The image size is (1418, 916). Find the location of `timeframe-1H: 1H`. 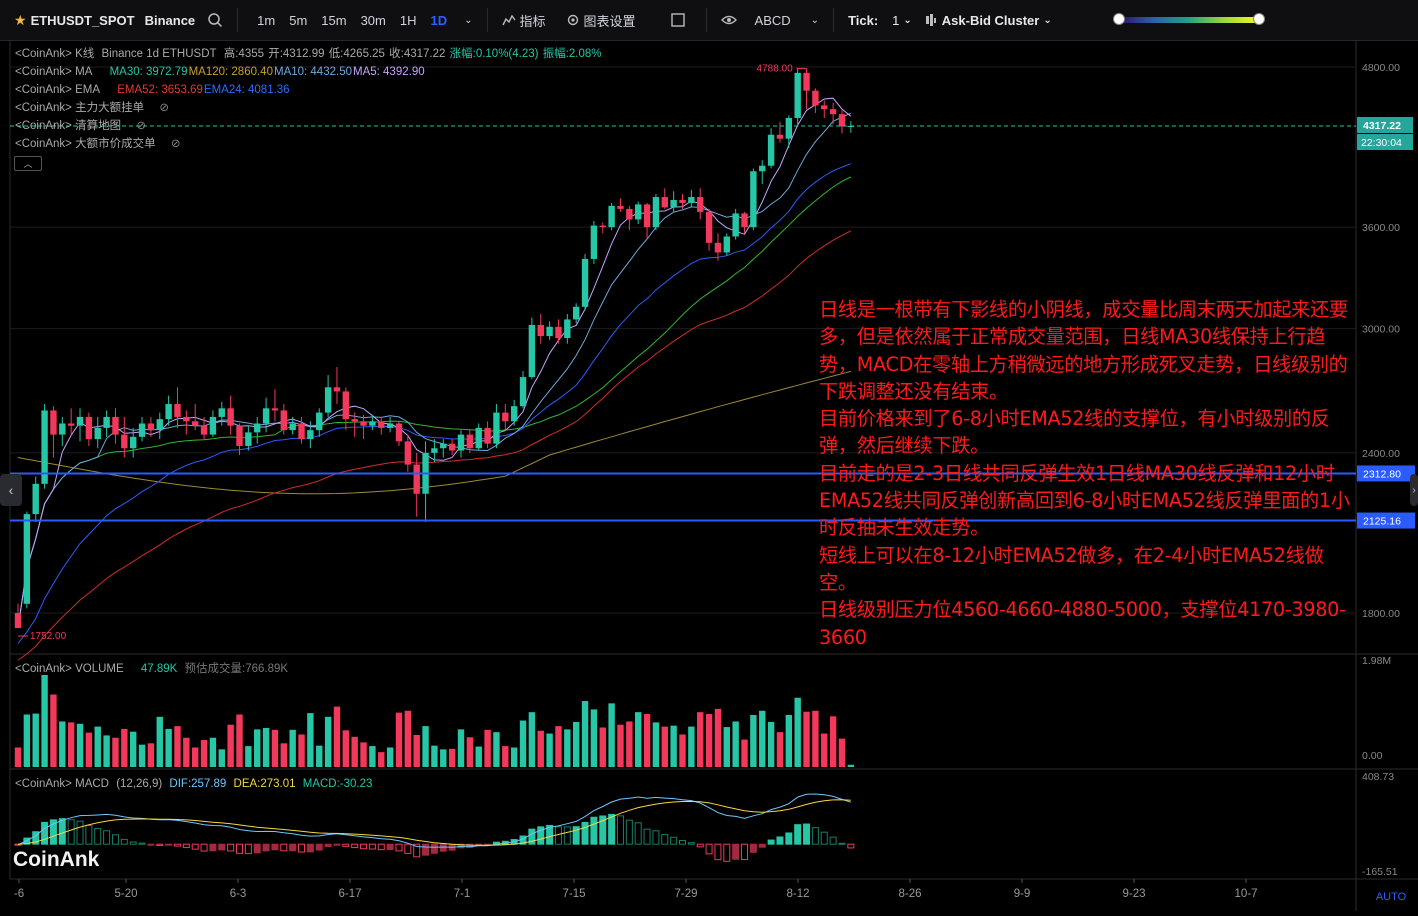

timeframe-1H: 1H is located at coordinates (408, 20).